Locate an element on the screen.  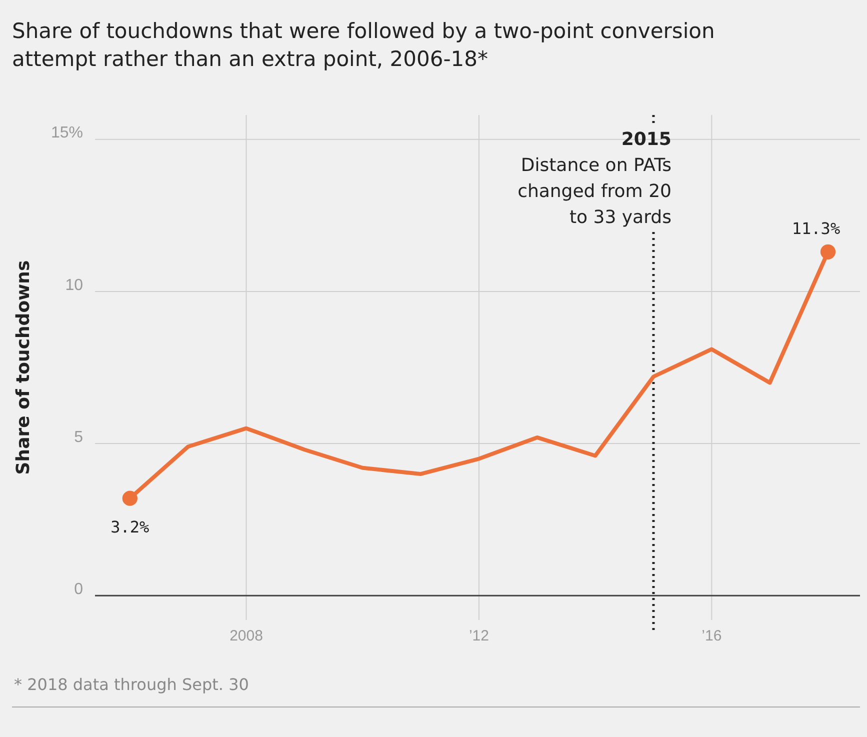
x-tick-label: ’16 is located at coordinates (712, 636).